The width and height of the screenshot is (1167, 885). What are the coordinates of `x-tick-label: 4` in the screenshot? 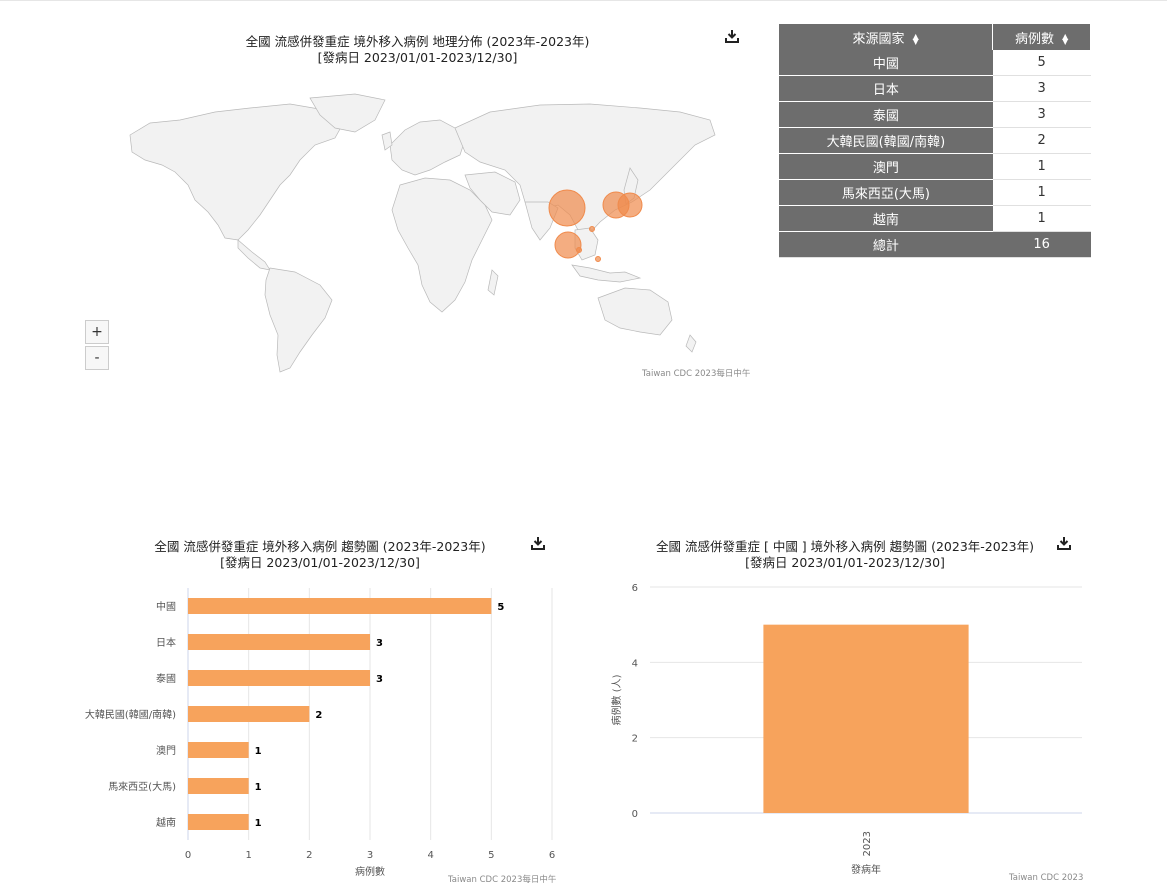 It's located at (430, 855).